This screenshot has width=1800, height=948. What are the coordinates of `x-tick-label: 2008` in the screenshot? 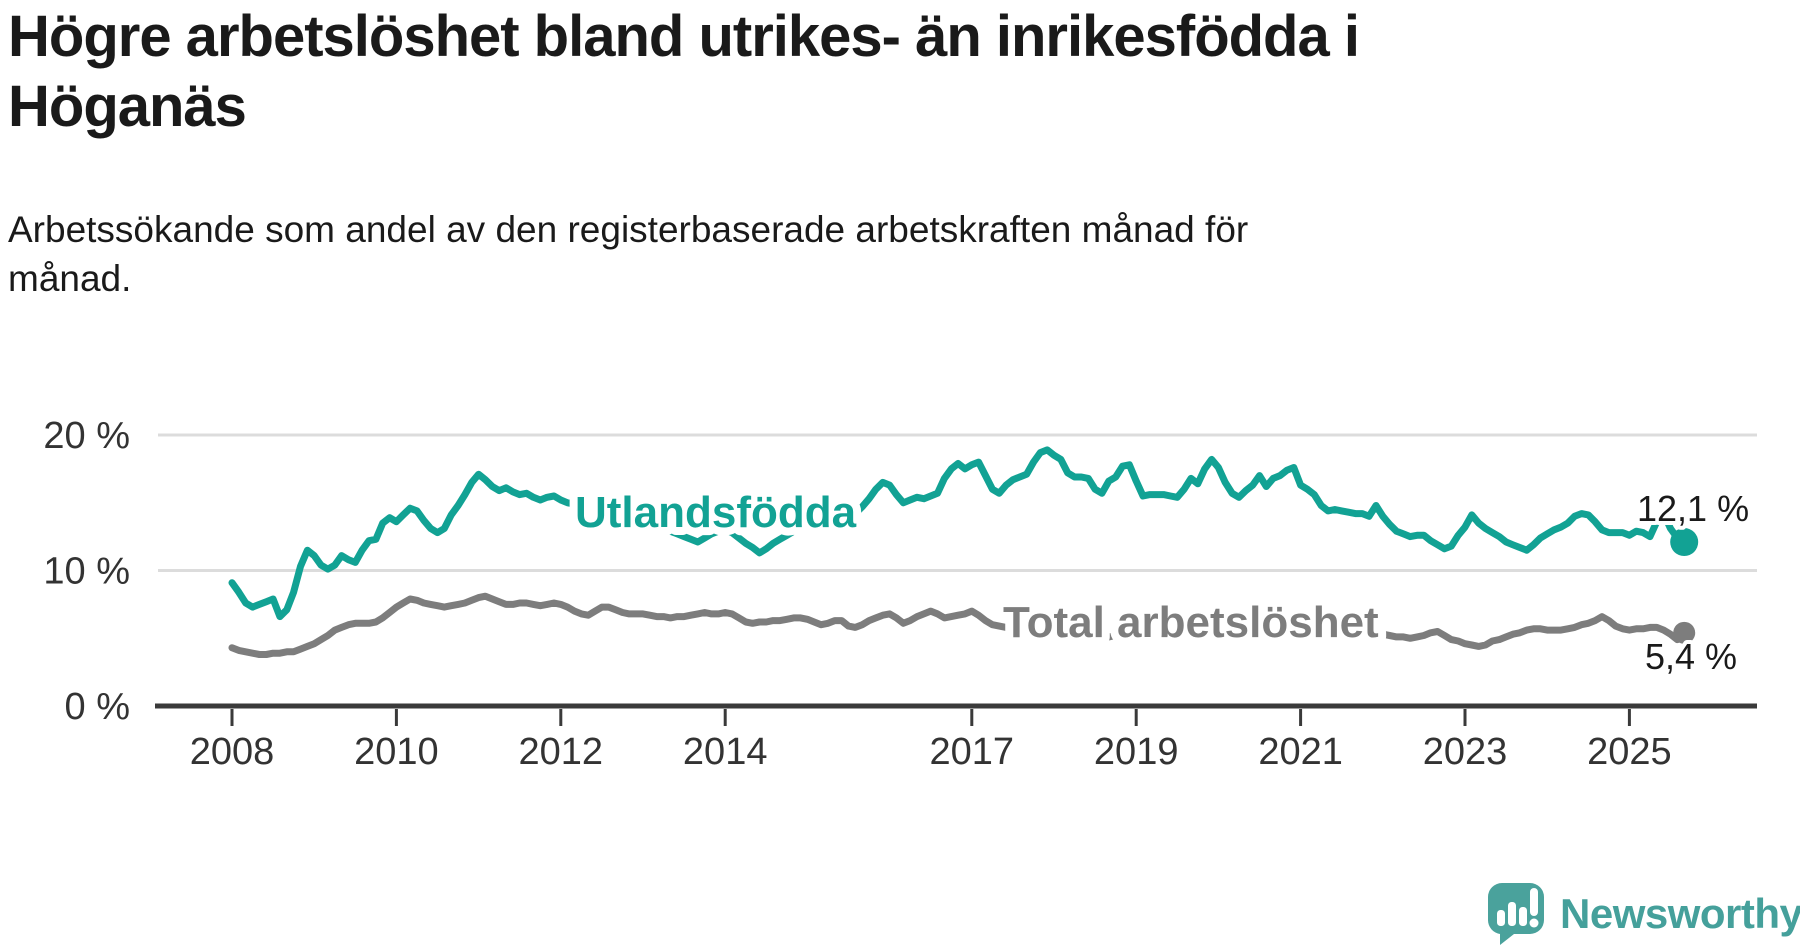 It's located at (232, 752).